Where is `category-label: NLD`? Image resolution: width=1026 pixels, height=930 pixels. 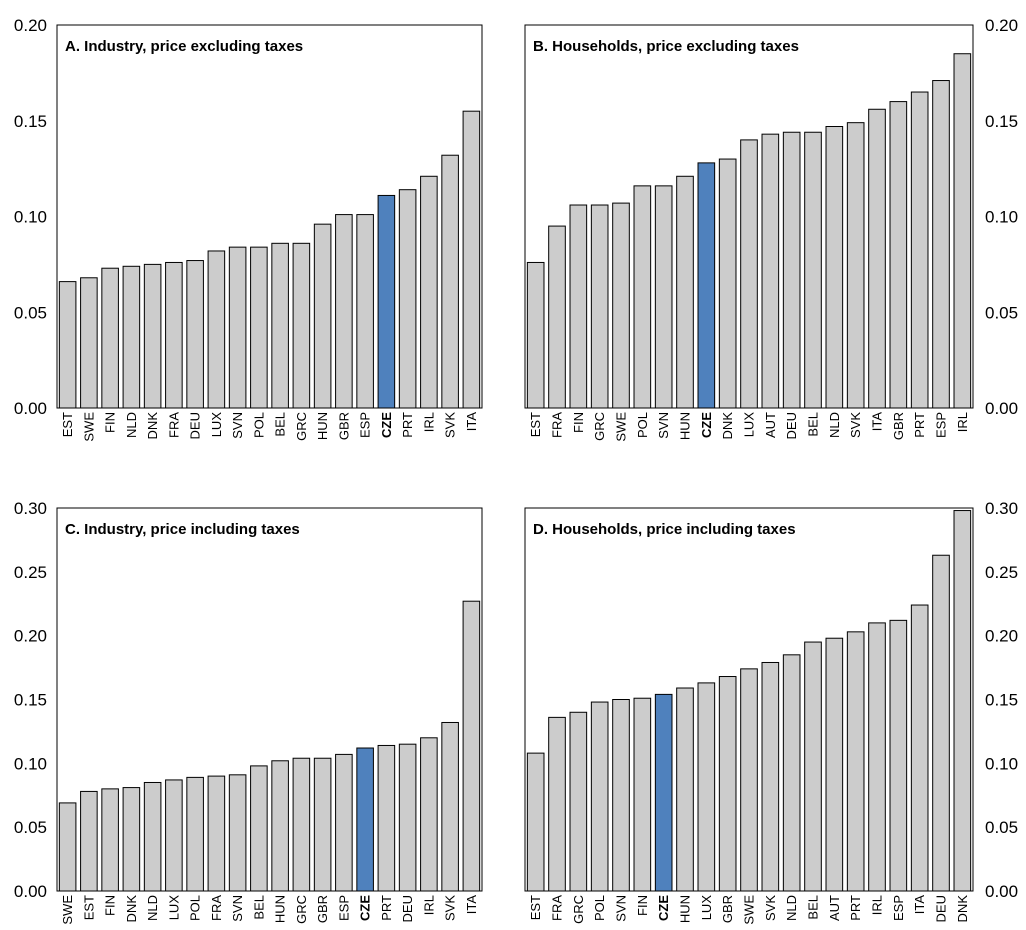
category-label: NLD is located at coordinates (791, 908).